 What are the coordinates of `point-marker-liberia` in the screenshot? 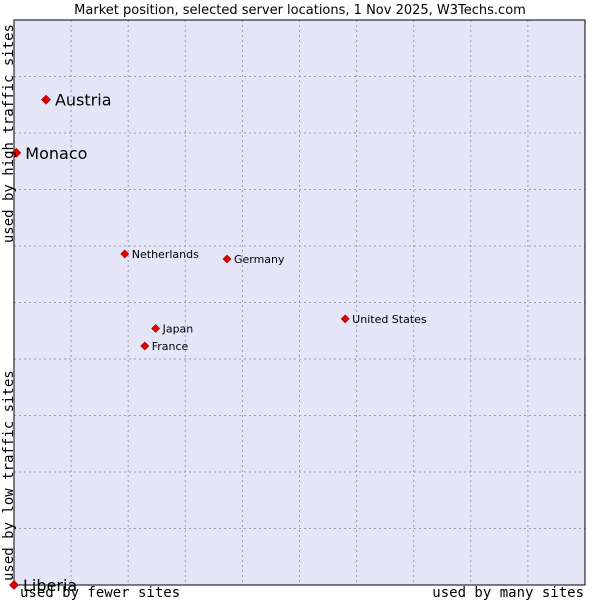 It's located at (14, 585).